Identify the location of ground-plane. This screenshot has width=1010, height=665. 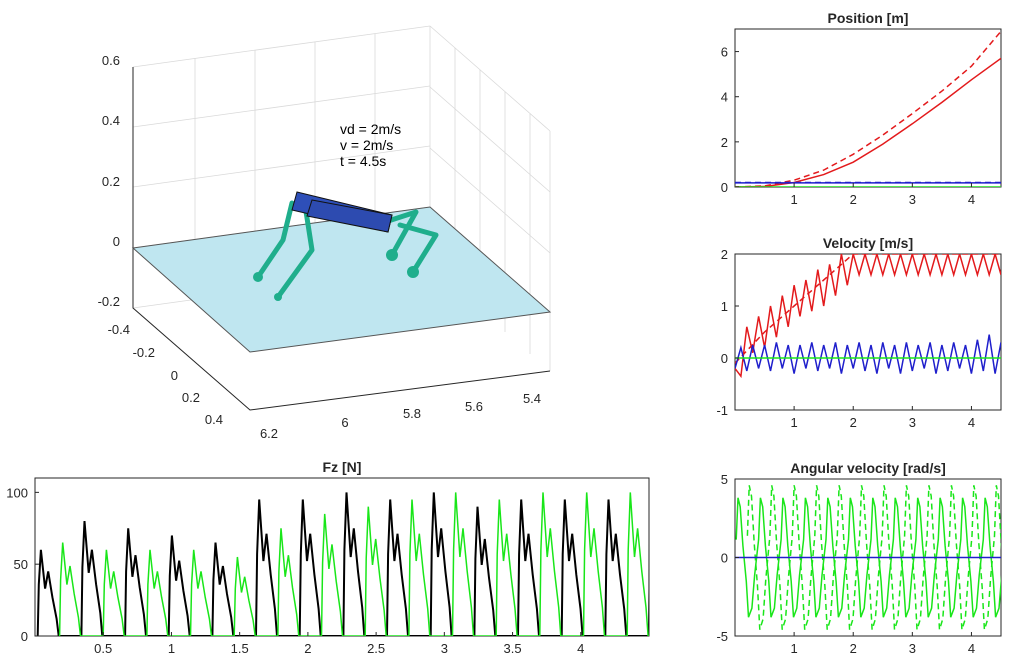
(341, 279).